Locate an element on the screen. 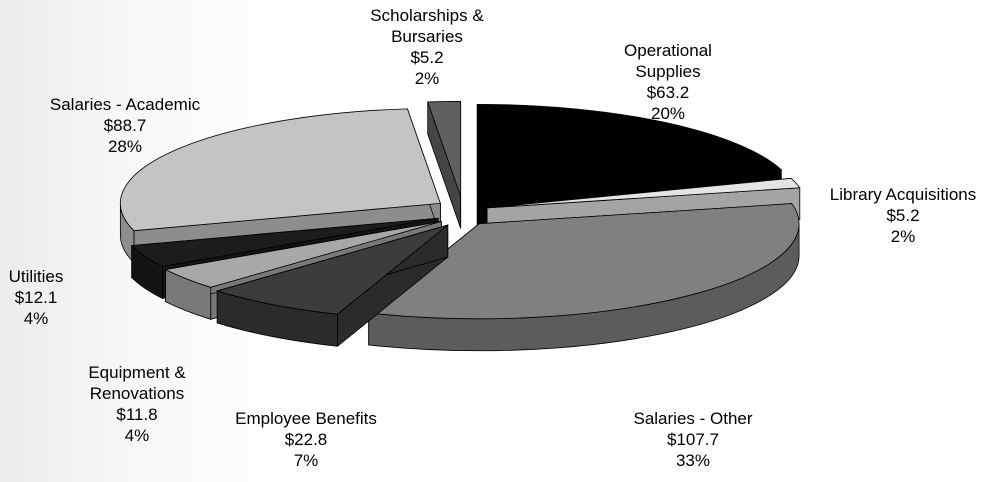 The height and width of the screenshot is (482, 995). slice-label: Library Acquisitions $5.2 2% is located at coordinates (903, 215).